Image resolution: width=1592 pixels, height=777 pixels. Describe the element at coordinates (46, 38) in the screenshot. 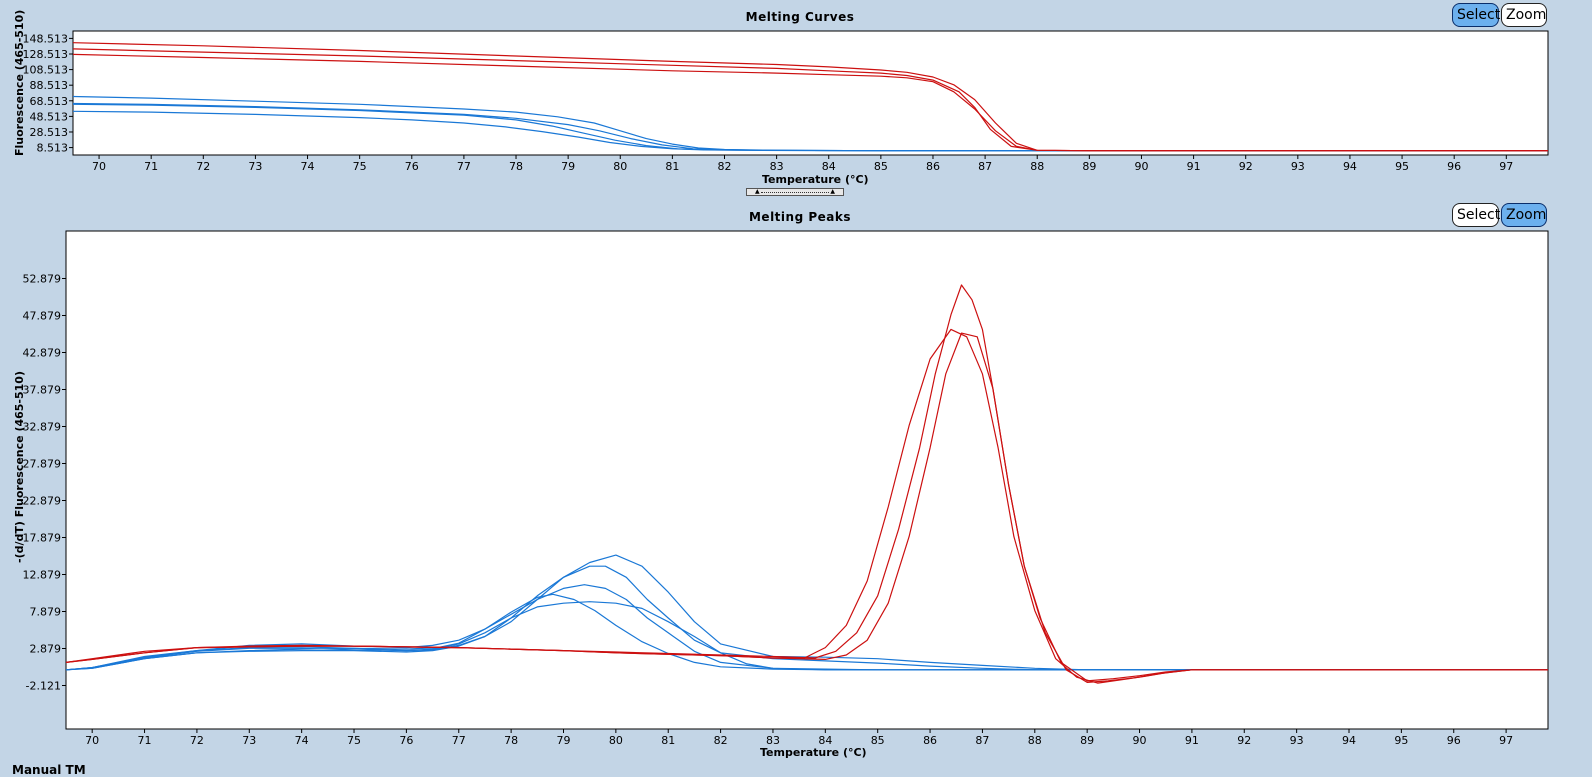

I see `y-tick-label: 148.513` at that location.